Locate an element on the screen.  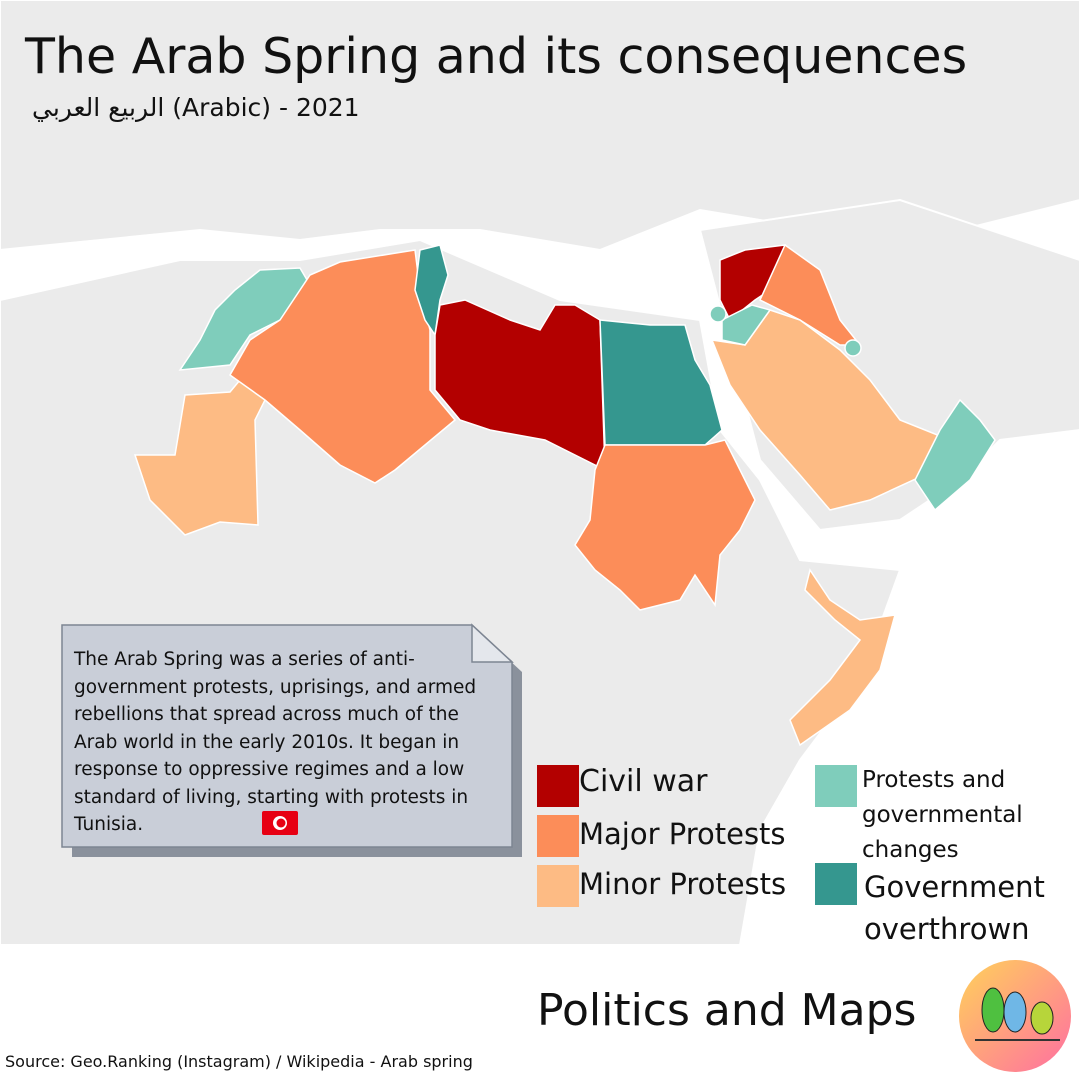
legend is located at coordinates (697, 836).